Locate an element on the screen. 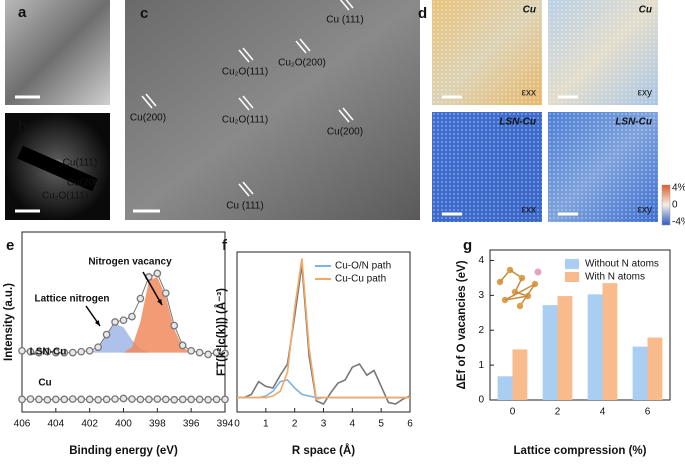 The image size is (685, 464). colorbar-label: -4% is located at coordinates (678, 222).